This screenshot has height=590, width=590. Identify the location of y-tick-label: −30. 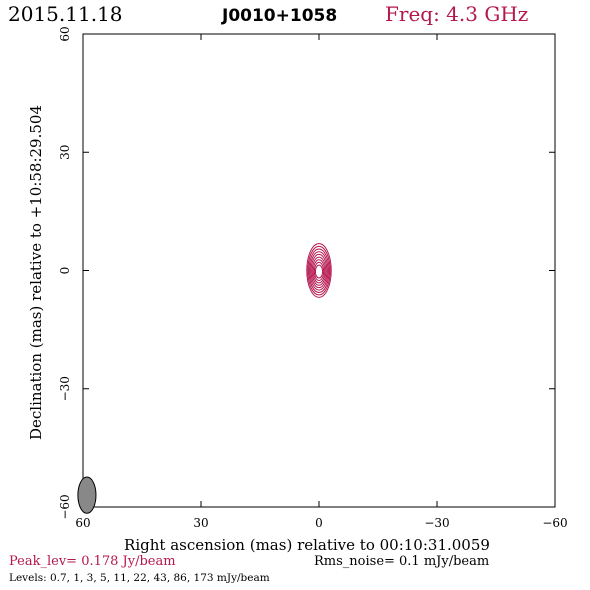
(65, 388).